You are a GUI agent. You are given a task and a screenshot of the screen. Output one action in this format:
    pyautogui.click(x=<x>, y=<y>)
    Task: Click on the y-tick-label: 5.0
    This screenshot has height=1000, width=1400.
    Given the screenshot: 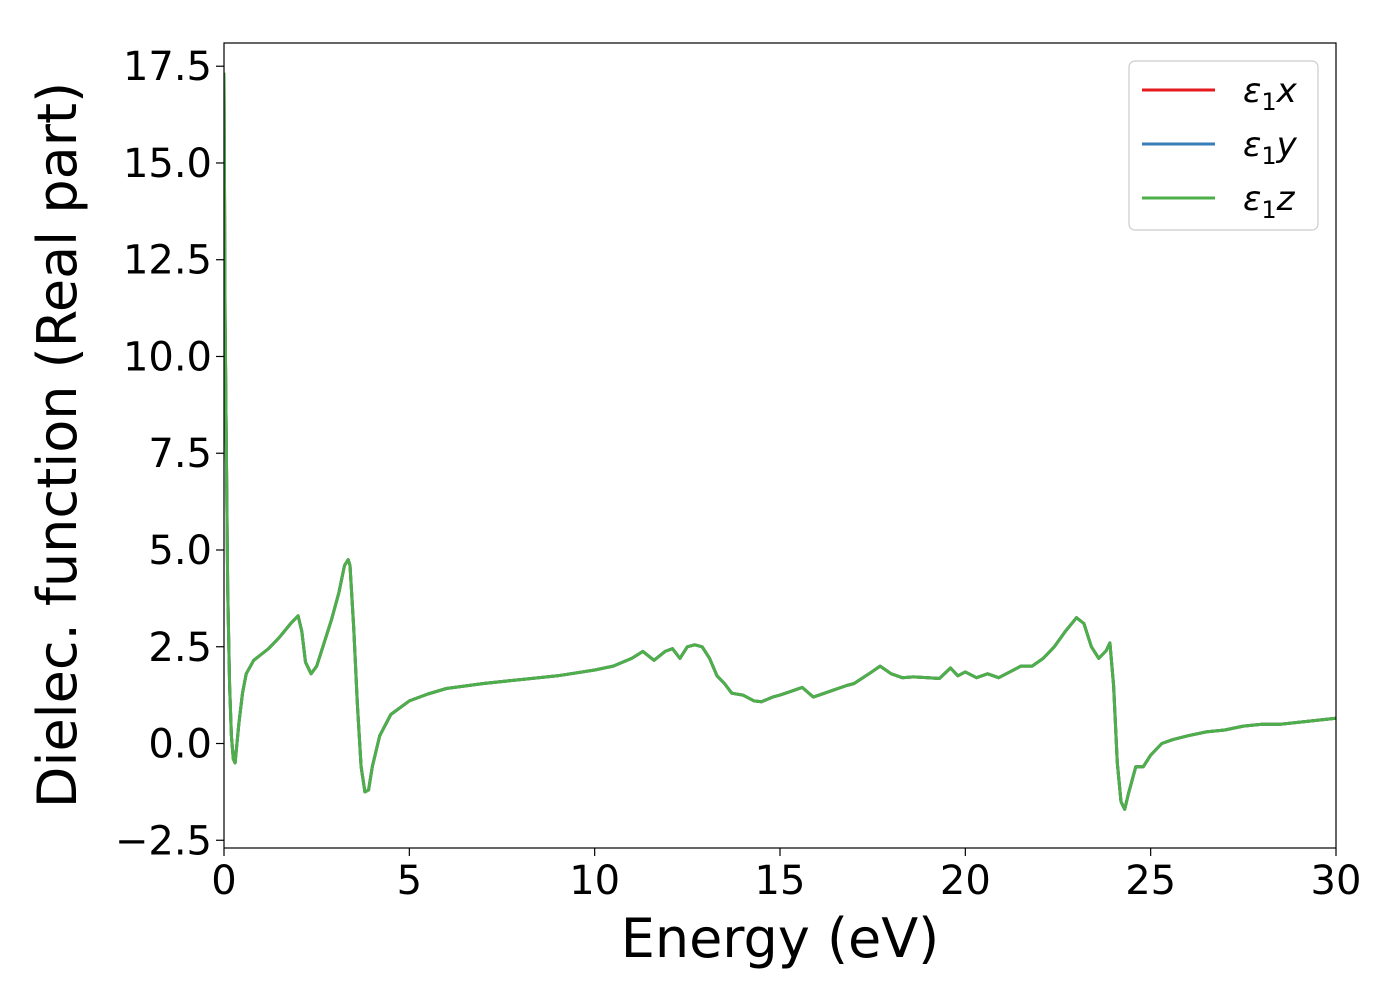 What is the action you would take?
    pyautogui.click(x=180, y=551)
    